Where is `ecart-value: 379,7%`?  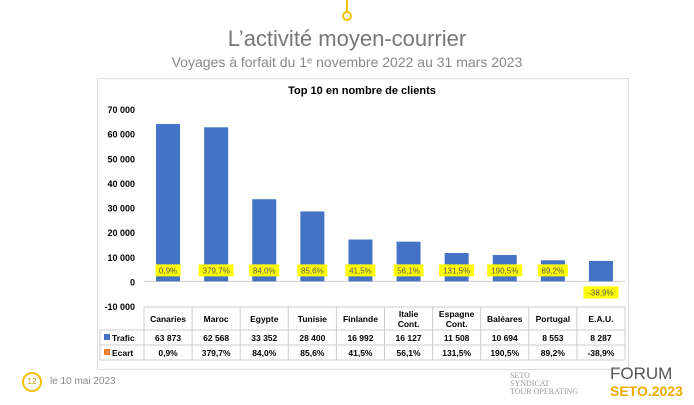
ecart-value: 379,7% is located at coordinates (216, 353).